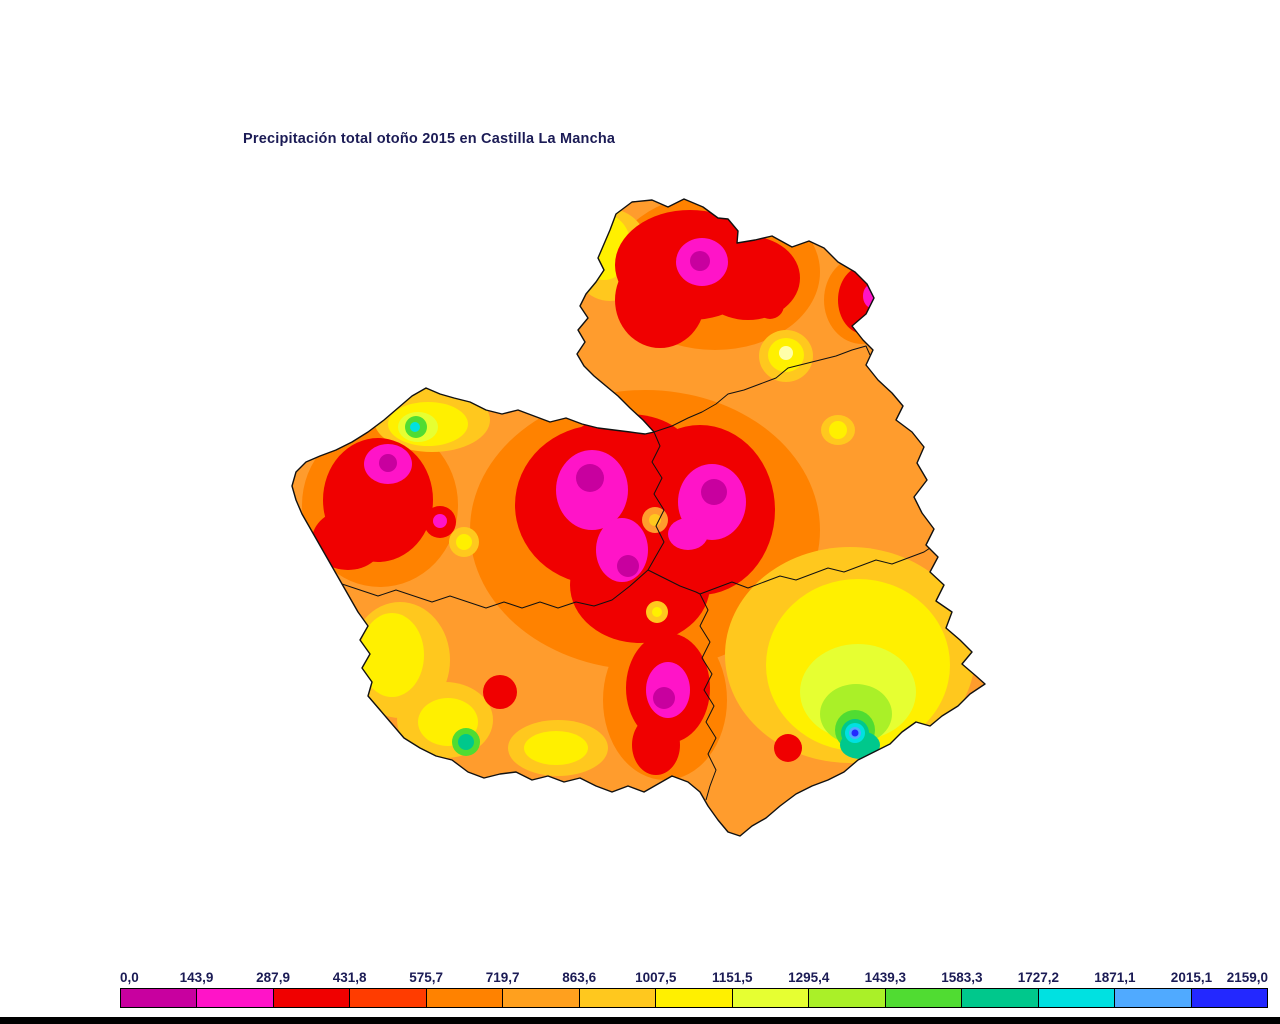  Describe the element at coordinates (962, 977) in the screenshot. I see `legend-tick-label: 1583,3` at that location.